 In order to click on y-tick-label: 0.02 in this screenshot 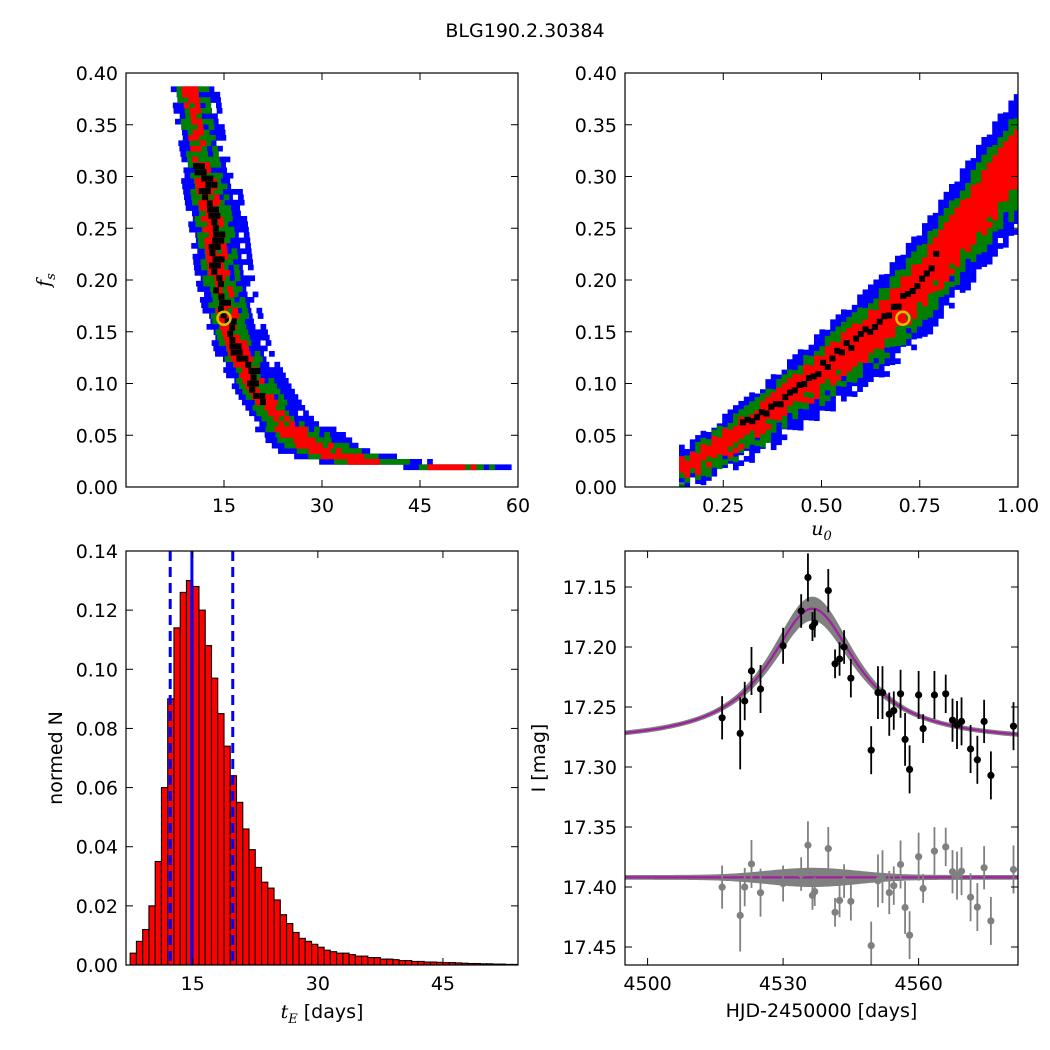, I will do `click(97, 907)`.